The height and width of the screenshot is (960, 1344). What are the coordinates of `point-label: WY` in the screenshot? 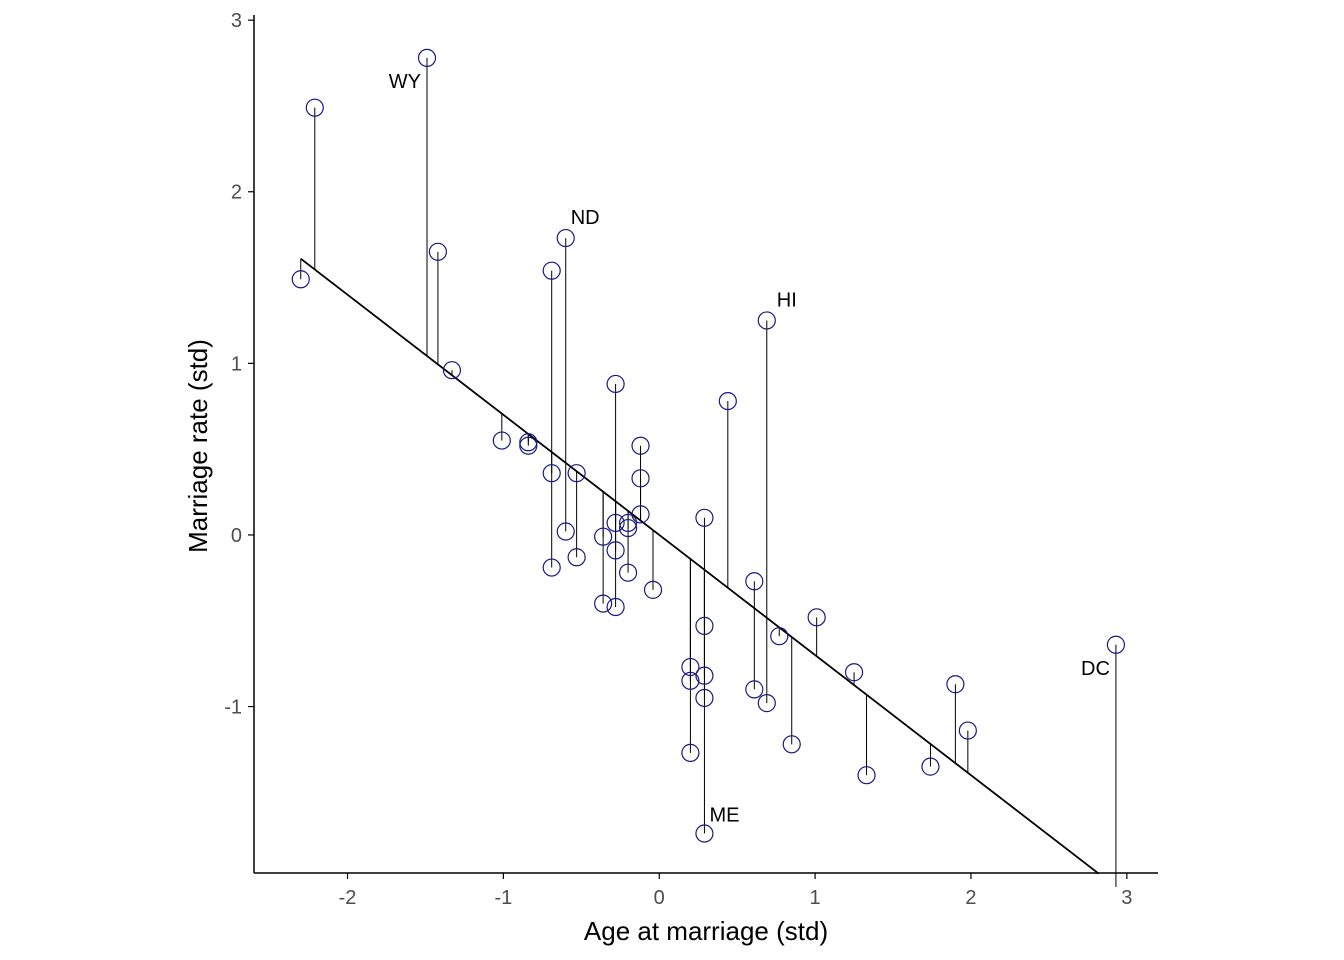 It's located at (405, 82).